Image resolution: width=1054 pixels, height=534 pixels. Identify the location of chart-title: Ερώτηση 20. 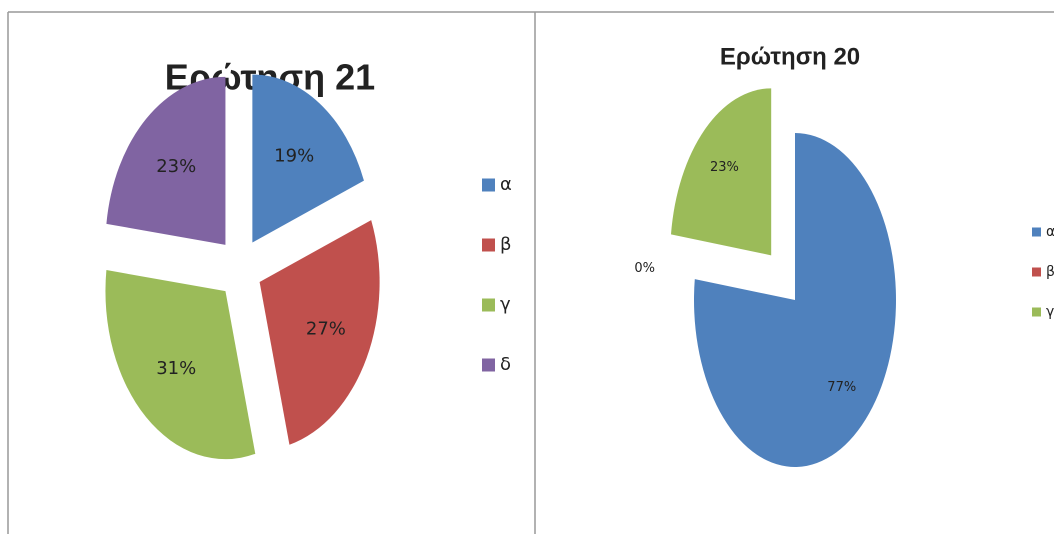
(790, 56).